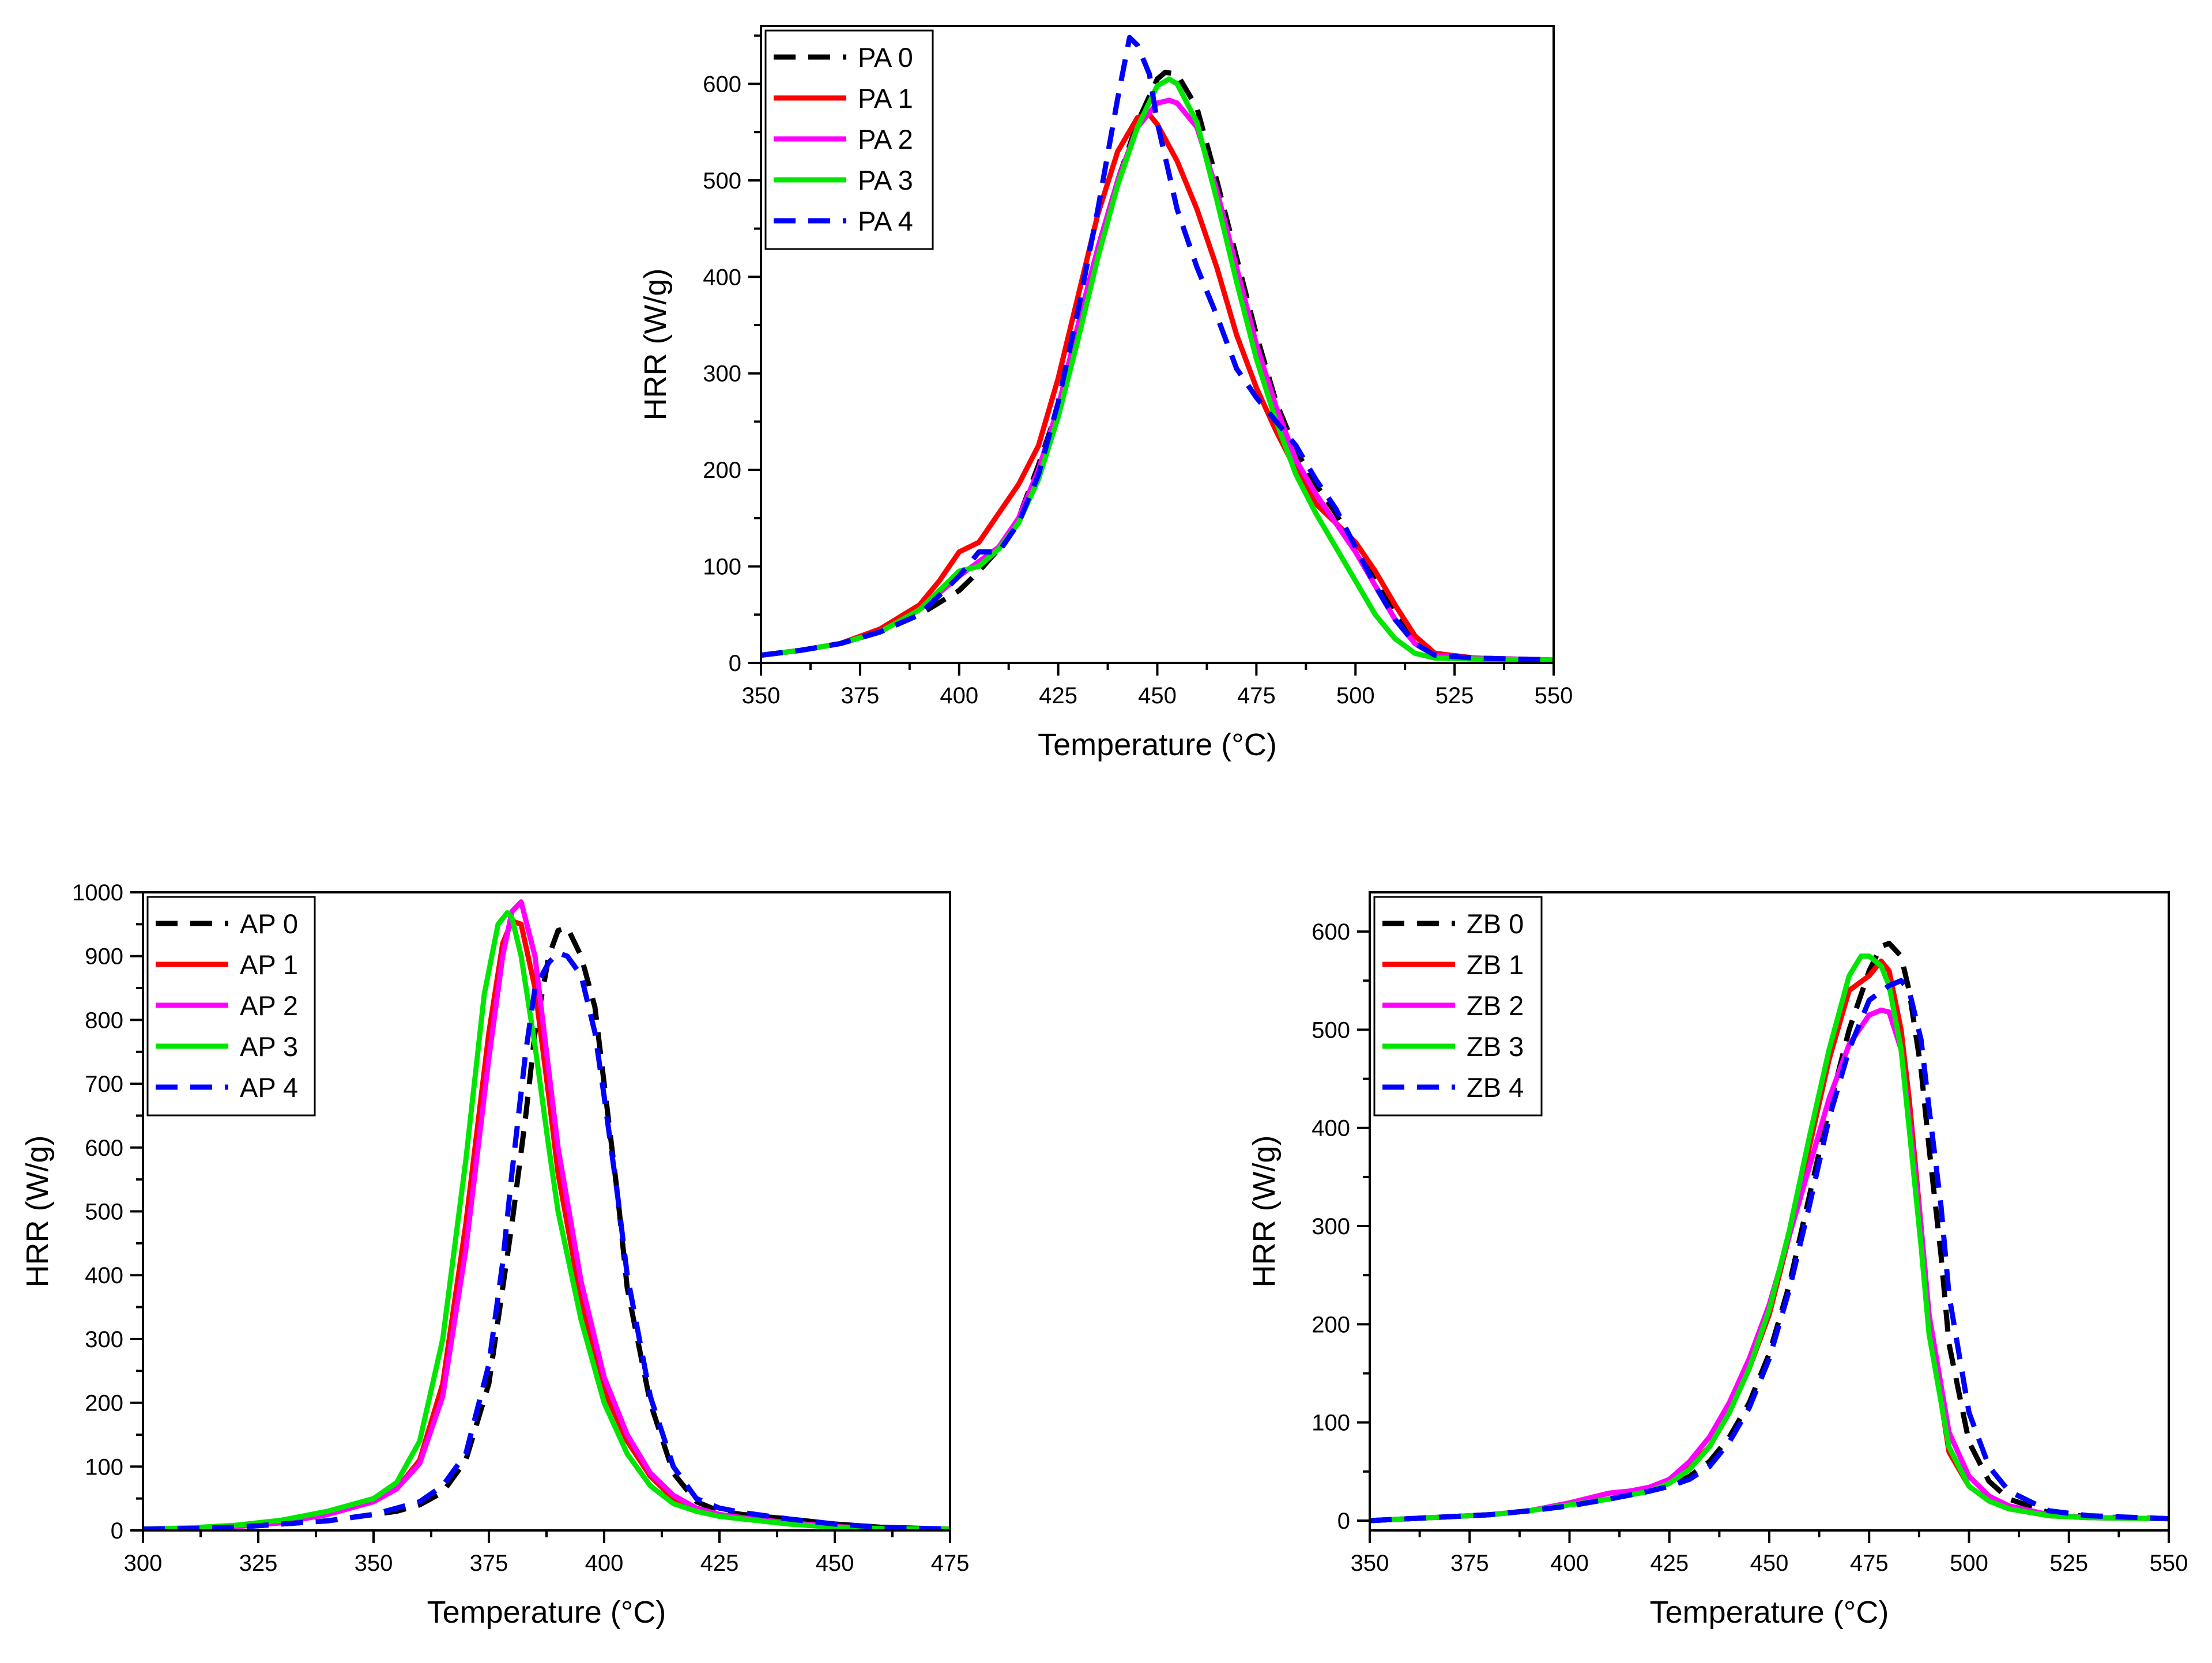 The width and height of the screenshot is (2212, 1663). Describe the element at coordinates (722, 181) in the screenshot. I see `pa-y-tick-label: 500` at that location.